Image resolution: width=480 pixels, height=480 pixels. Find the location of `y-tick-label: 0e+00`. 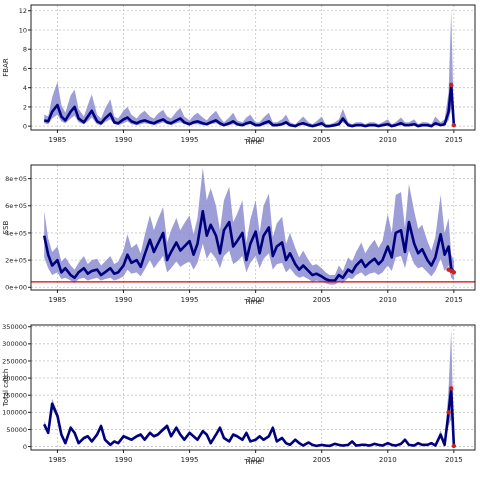

y-tick-label: 0e+00 is located at coordinates (16, 288).